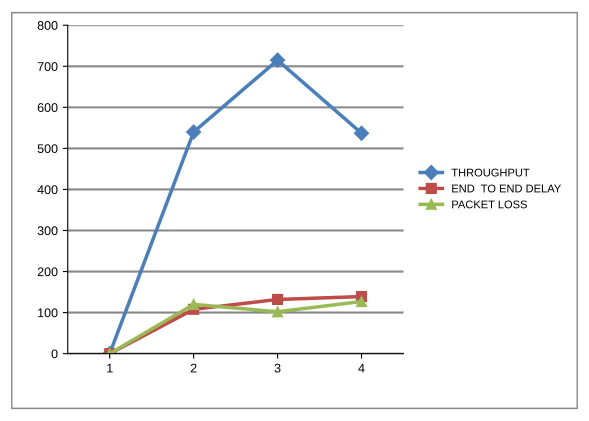 This screenshot has height=421, width=589. Describe the element at coordinates (48, 271) in the screenshot. I see `y-tick-label: 200` at that location.